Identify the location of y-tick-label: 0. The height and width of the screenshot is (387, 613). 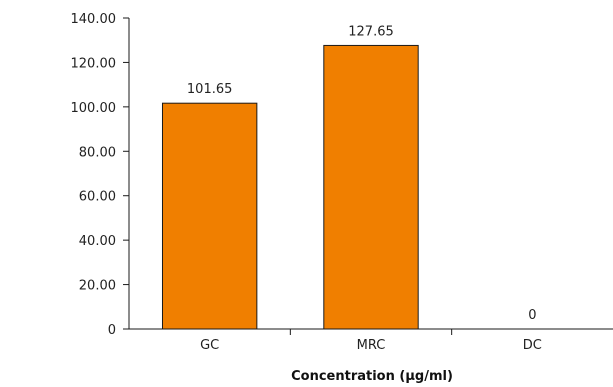
(112, 330).